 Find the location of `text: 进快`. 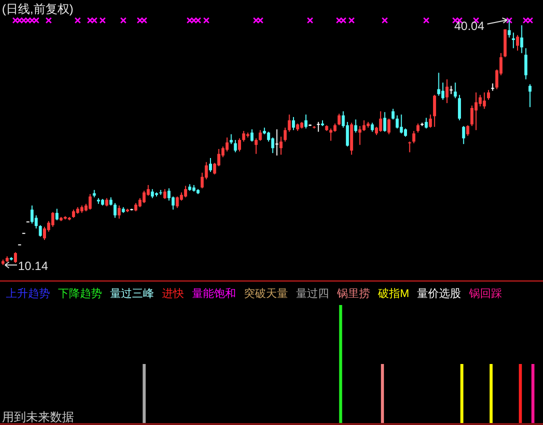

text: 进快 is located at coordinates (173, 293).